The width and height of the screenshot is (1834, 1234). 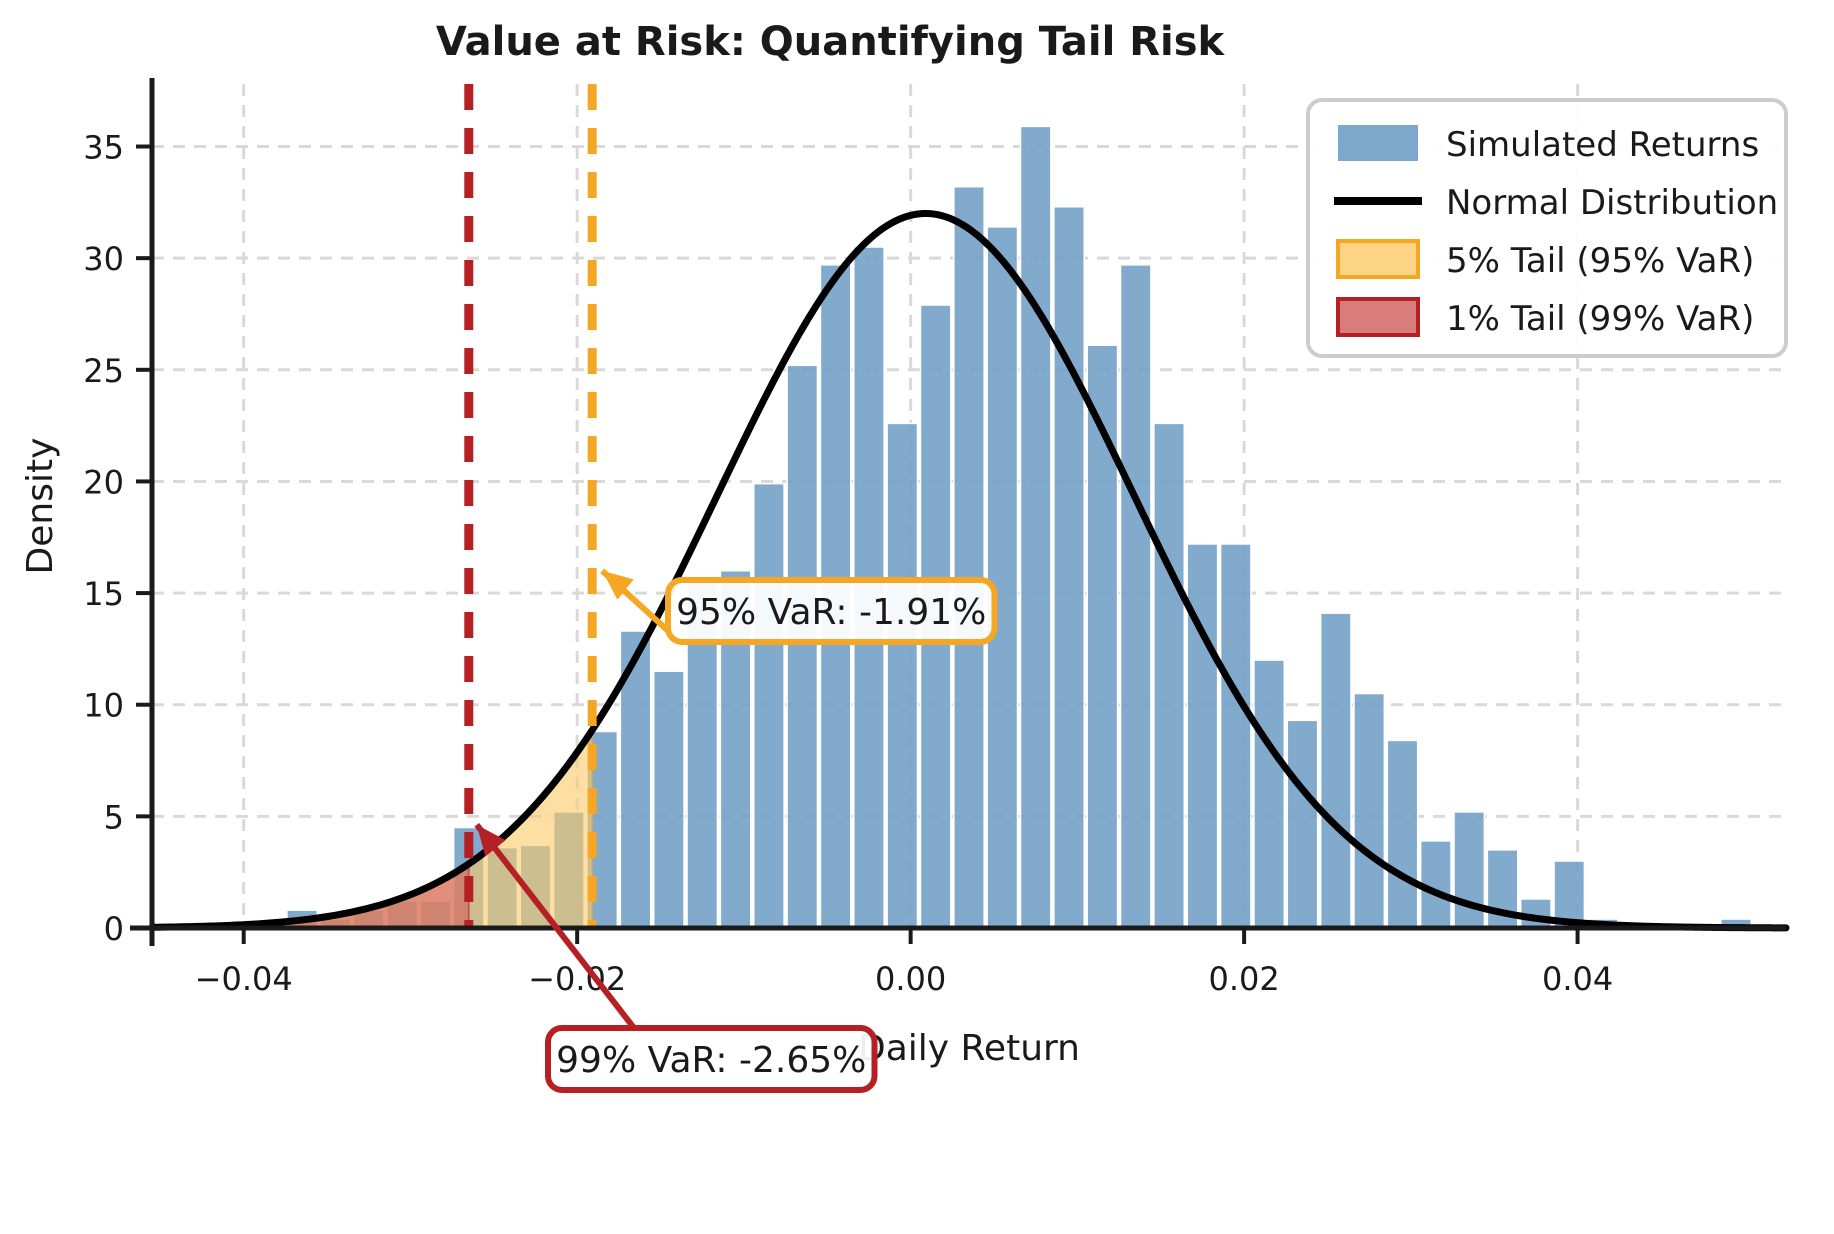 I want to click on y-tick-label: 25, so click(x=103, y=371).